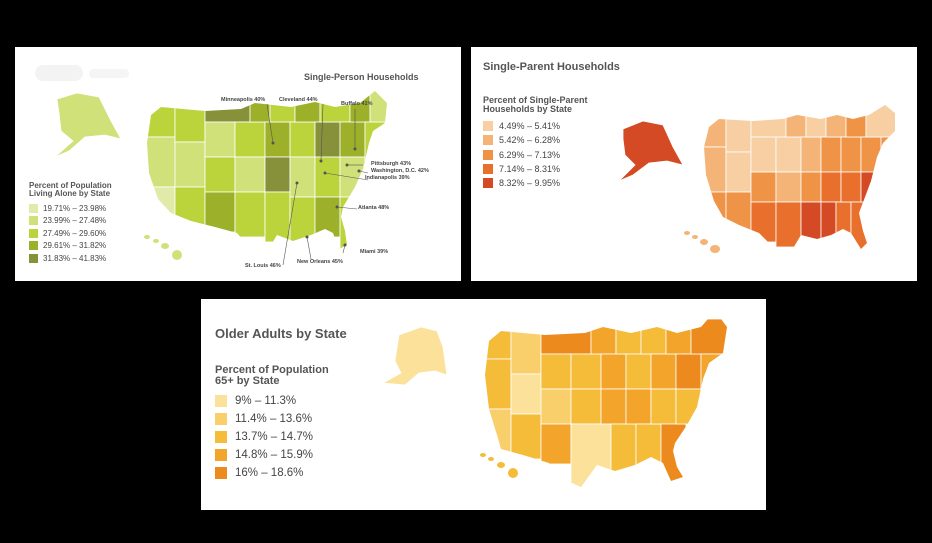 The width and height of the screenshot is (932, 543). I want to click on legend-label: 19.71% – 23.98%, so click(75, 208).